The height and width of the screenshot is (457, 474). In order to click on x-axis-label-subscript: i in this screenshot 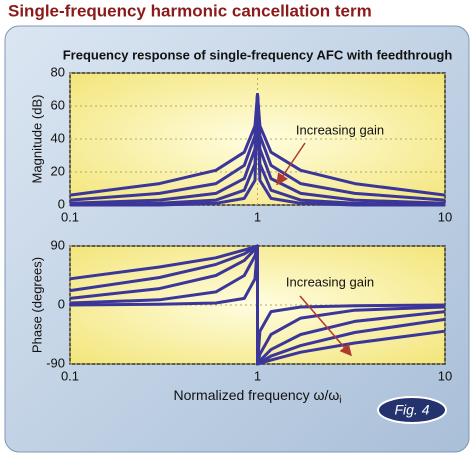, I will do `click(340, 400)`.